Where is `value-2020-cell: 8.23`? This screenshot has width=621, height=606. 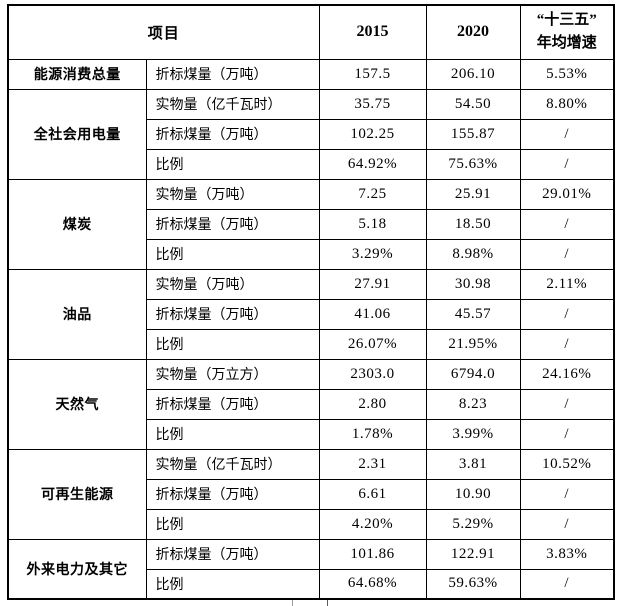
value-2020-cell: 8.23 is located at coordinates (473, 404).